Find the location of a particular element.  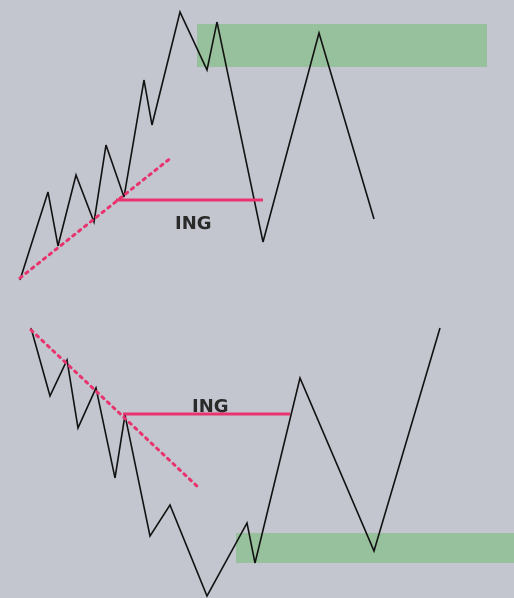

bottom-level-label: ING is located at coordinates (210, 406).